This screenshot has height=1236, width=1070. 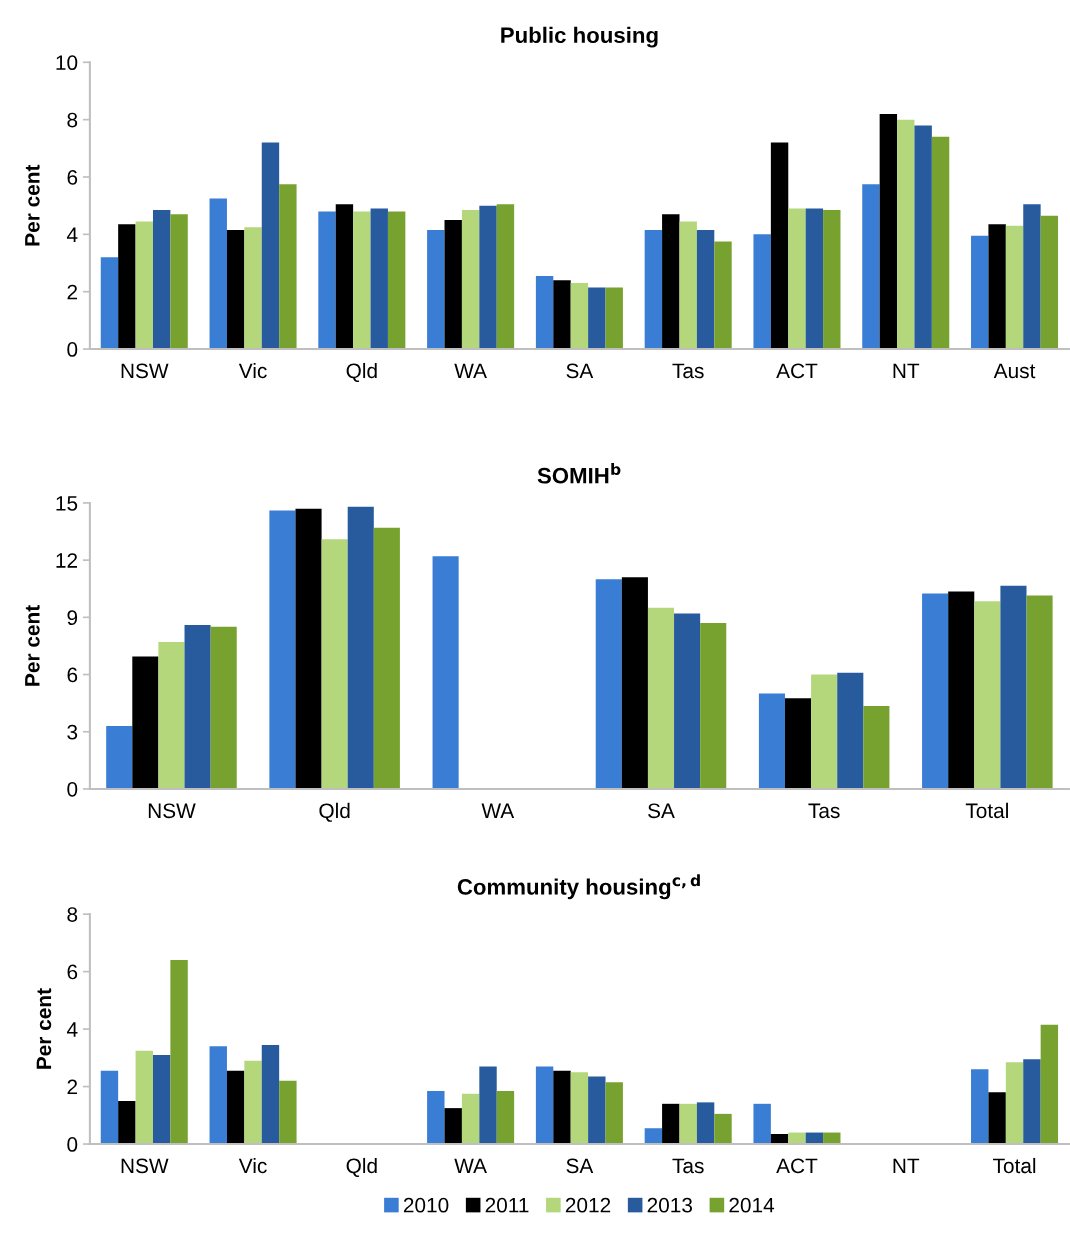 What do you see at coordinates (44, 1028) in the screenshot?
I see `y-axis-title: Per cent` at bounding box center [44, 1028].